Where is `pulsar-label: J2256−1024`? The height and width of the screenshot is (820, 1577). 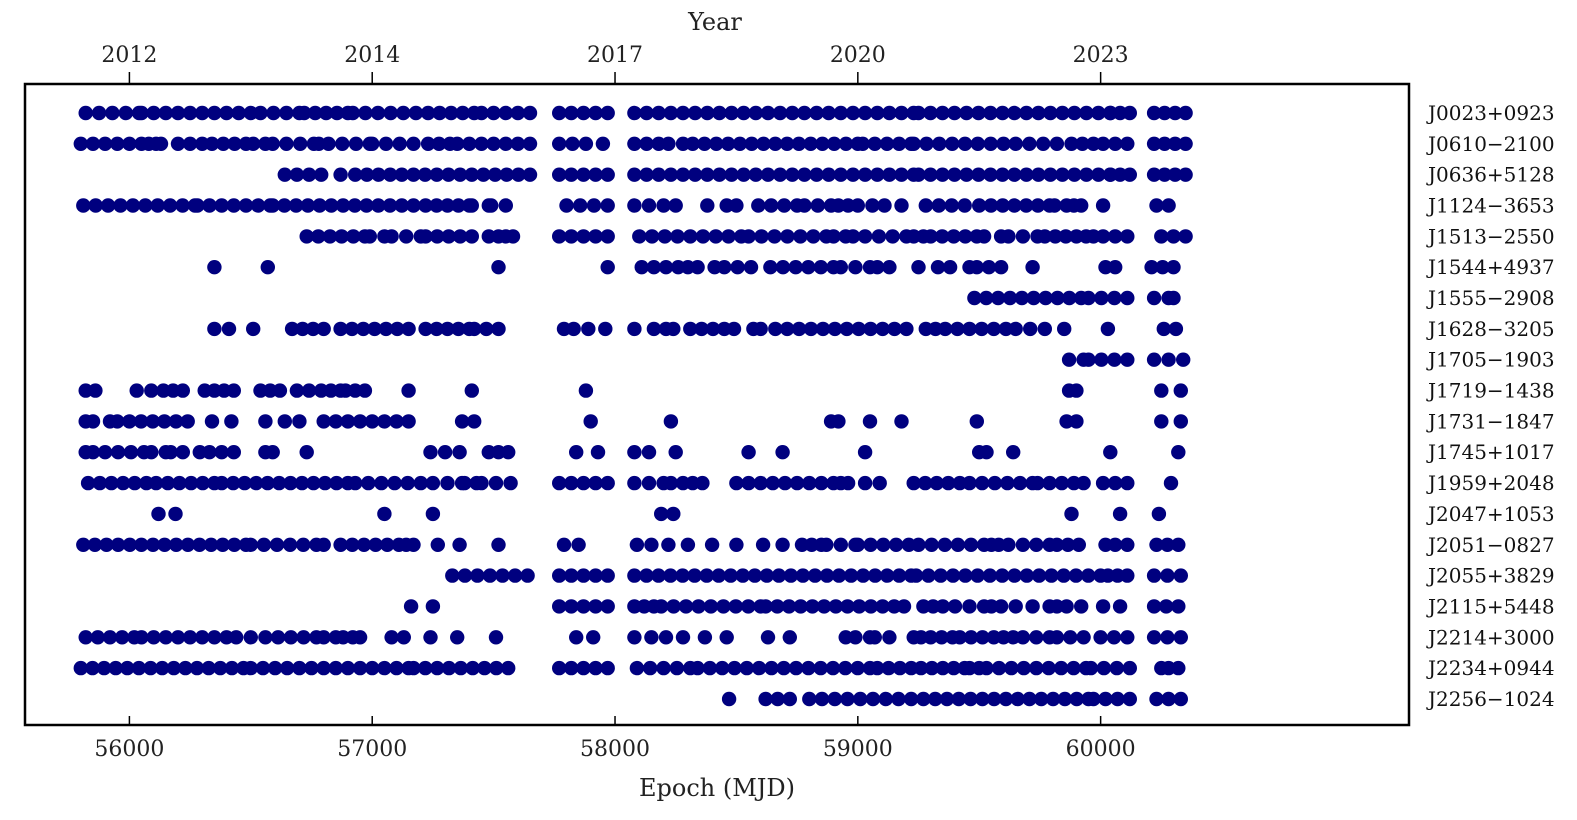 pulsar-label: J2256−1024 is located at coordinates (1490, 699).